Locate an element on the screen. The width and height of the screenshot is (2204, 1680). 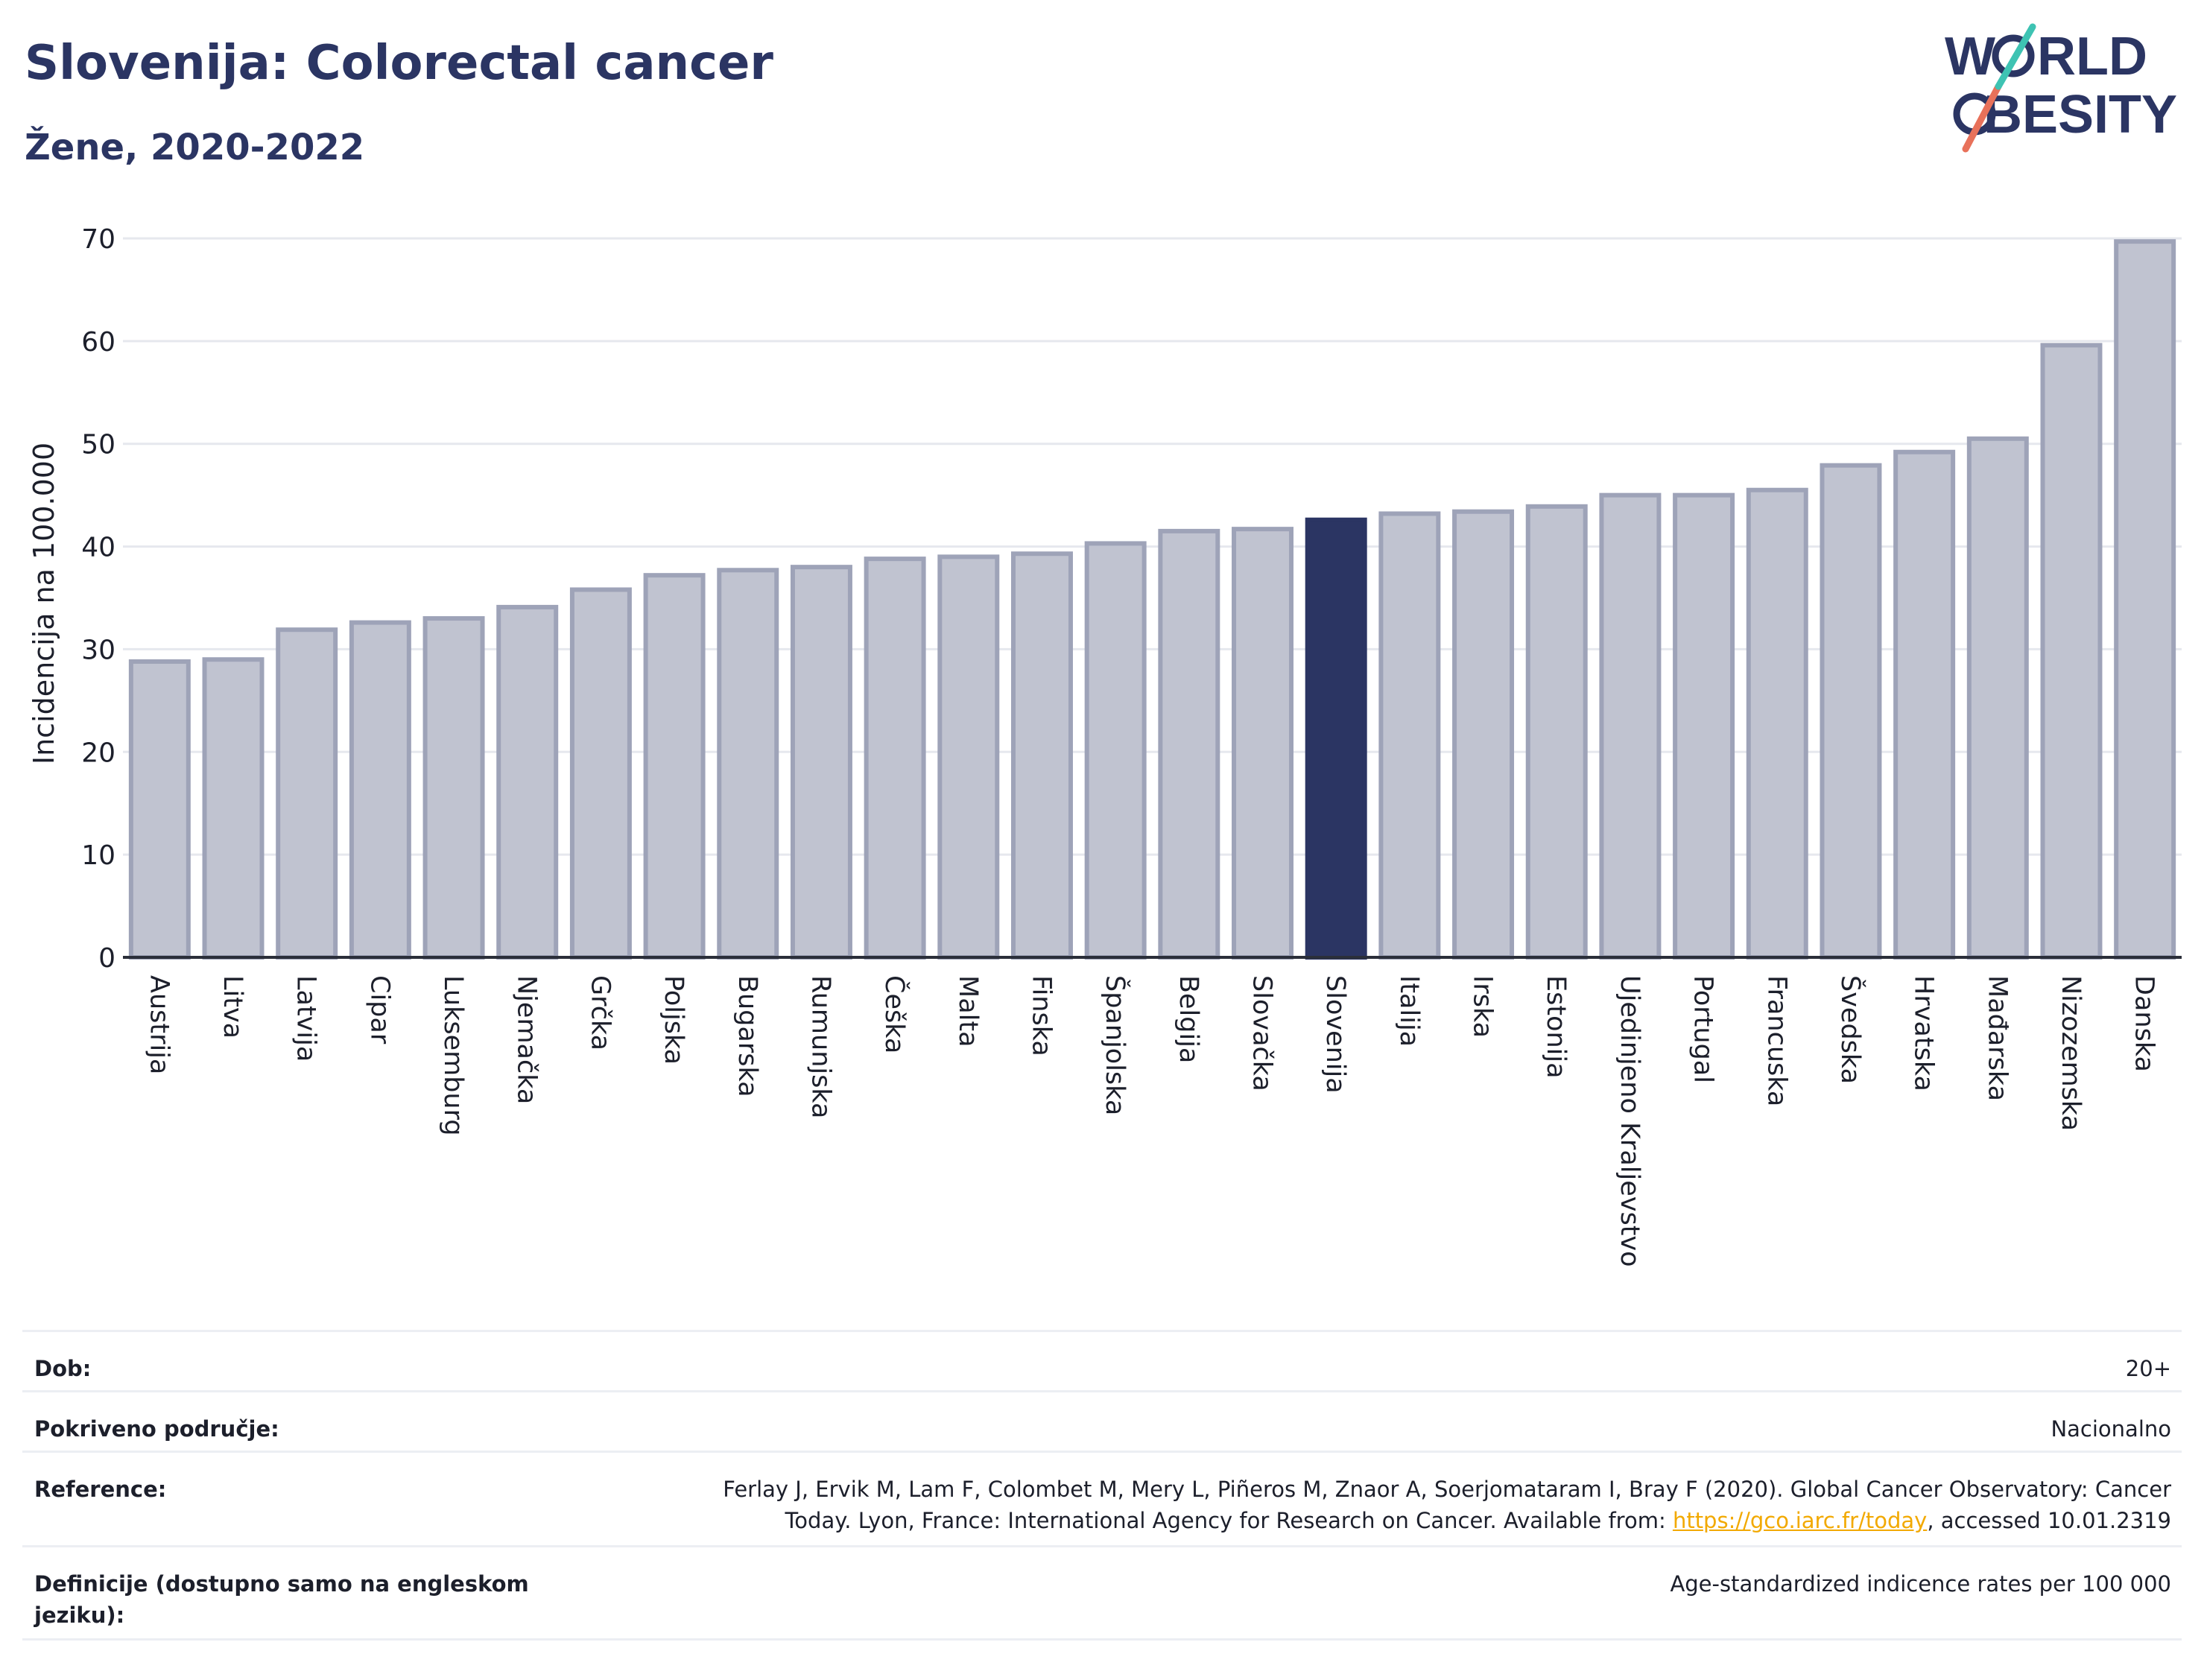
world-obesity-logo: W RLD BESITY is located at coordinates (2061, 88).